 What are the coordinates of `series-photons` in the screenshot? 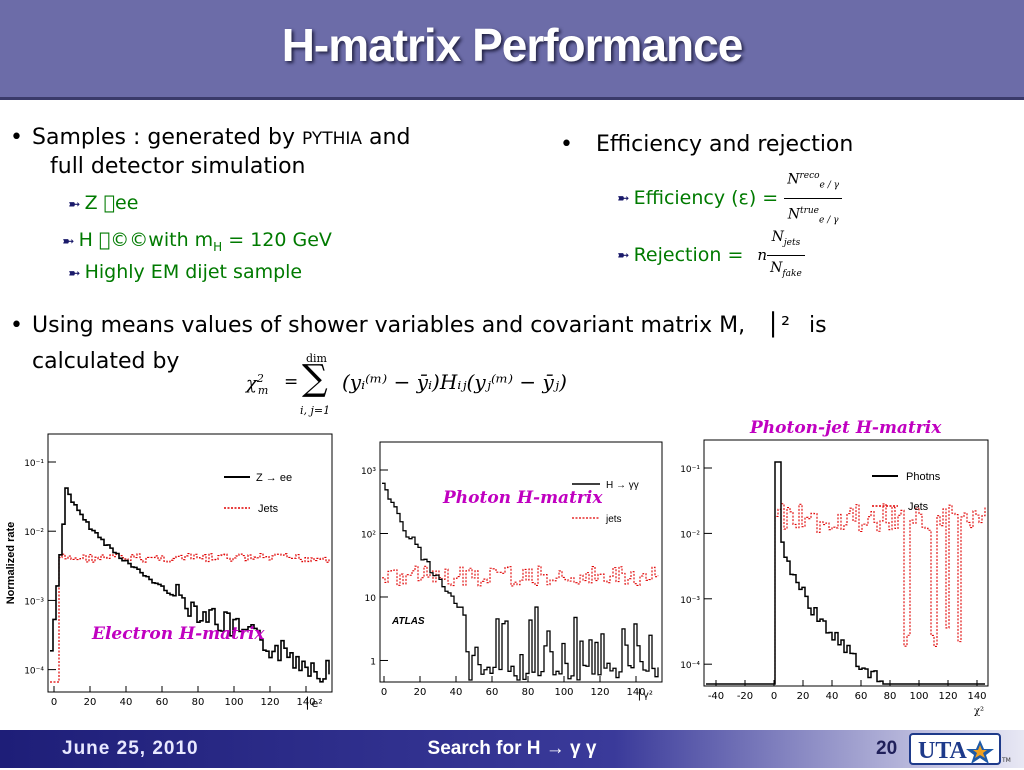 It's located at (845, 573).